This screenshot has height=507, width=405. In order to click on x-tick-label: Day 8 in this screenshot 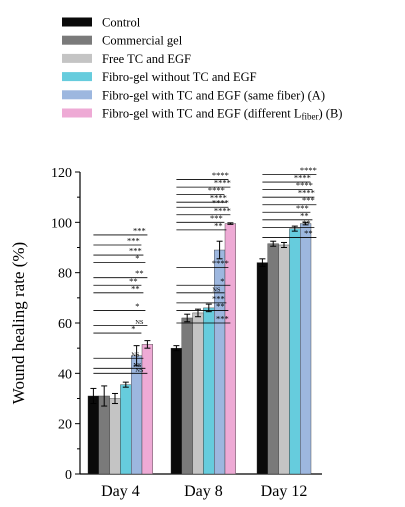, I will do `click(203, 491)`.